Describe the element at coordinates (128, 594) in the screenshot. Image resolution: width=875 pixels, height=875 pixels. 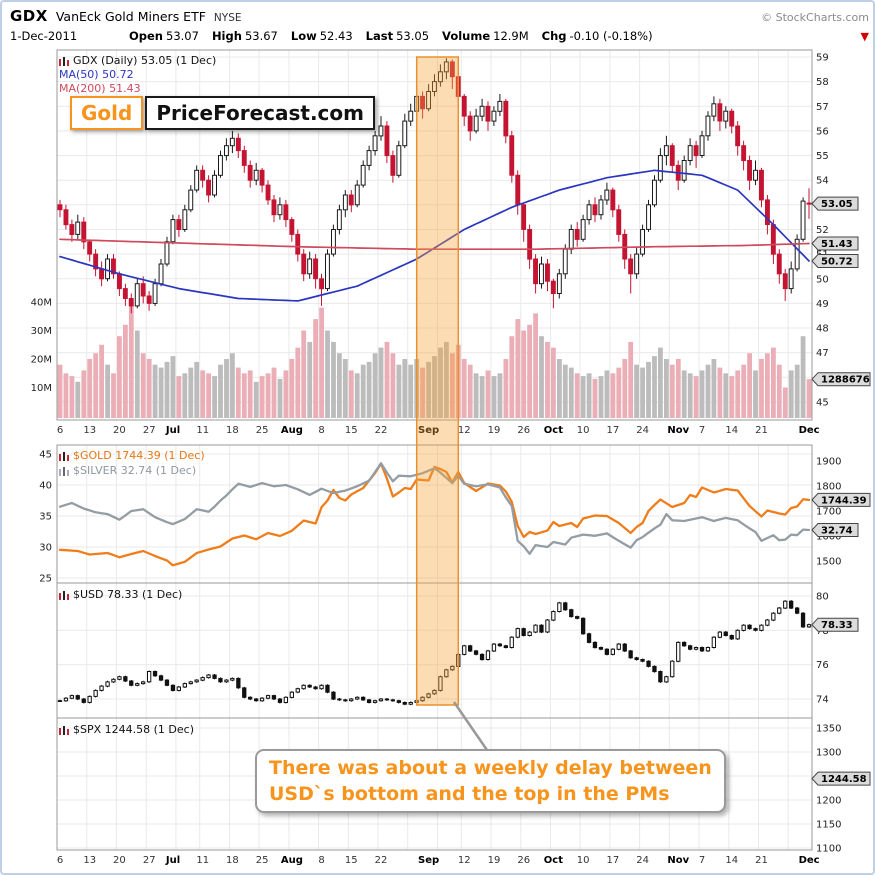
I see `usd-legend-label: $USD 78.33 (1 Dec)` at that location.